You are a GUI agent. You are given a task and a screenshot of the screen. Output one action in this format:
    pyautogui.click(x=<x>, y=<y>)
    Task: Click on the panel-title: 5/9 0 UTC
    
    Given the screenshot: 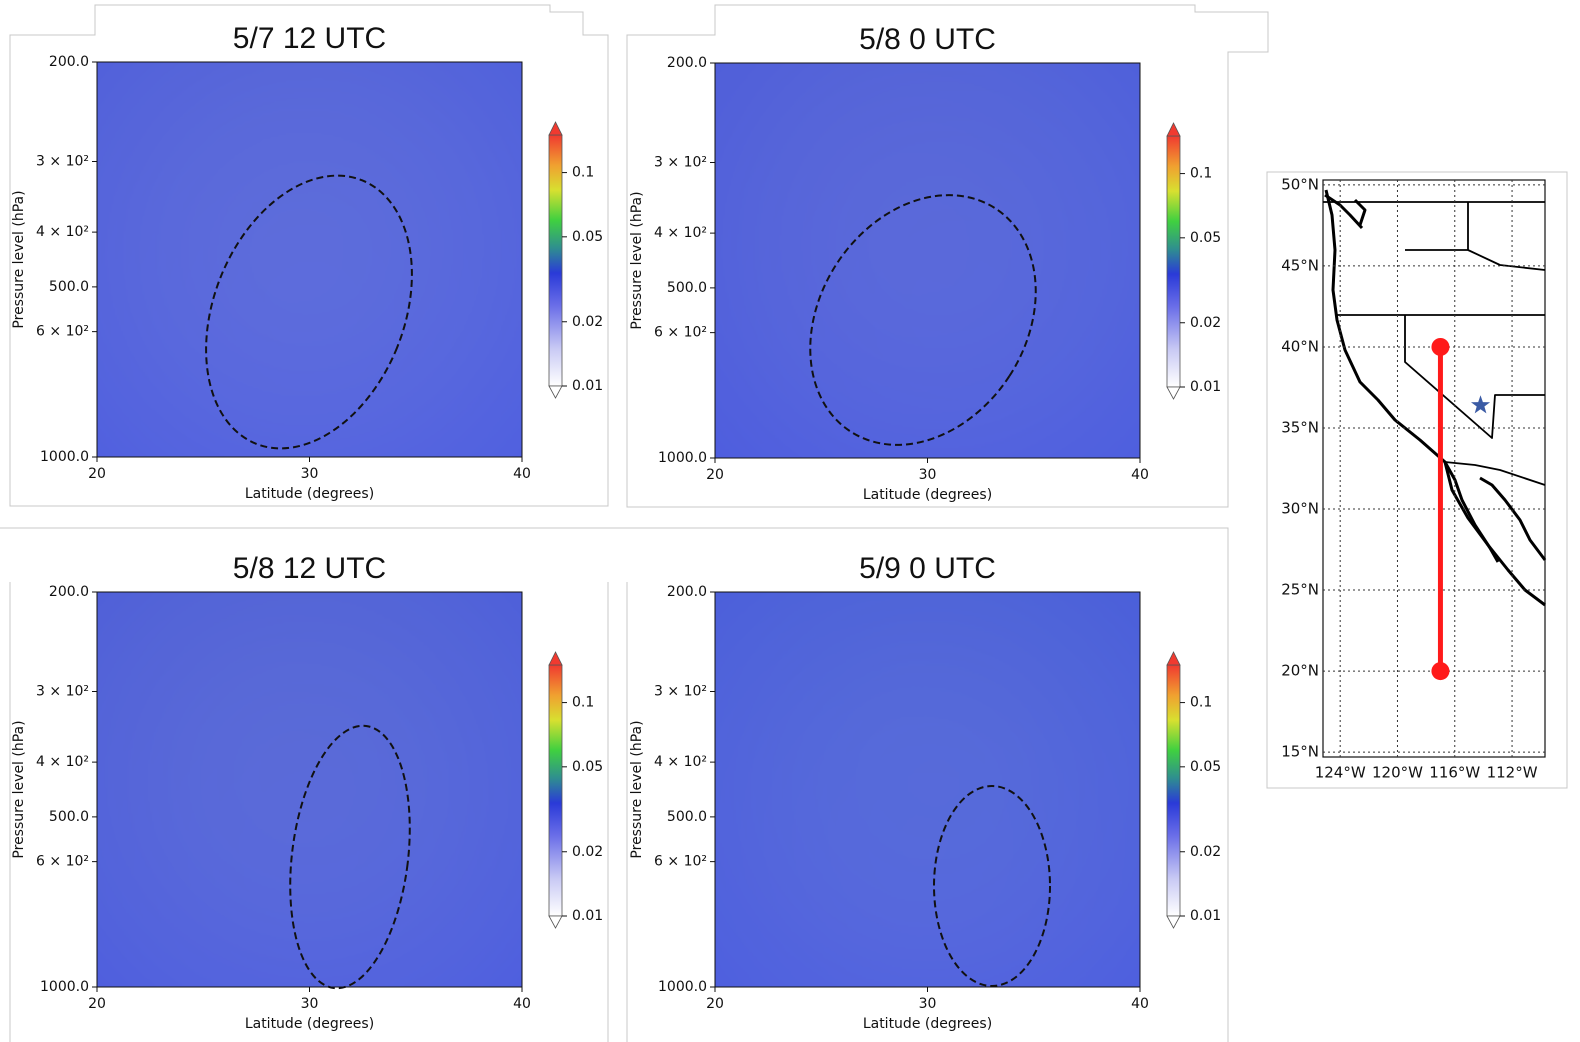 What is the action you would take?
    pyautogui.click(x=927, y=568)
    